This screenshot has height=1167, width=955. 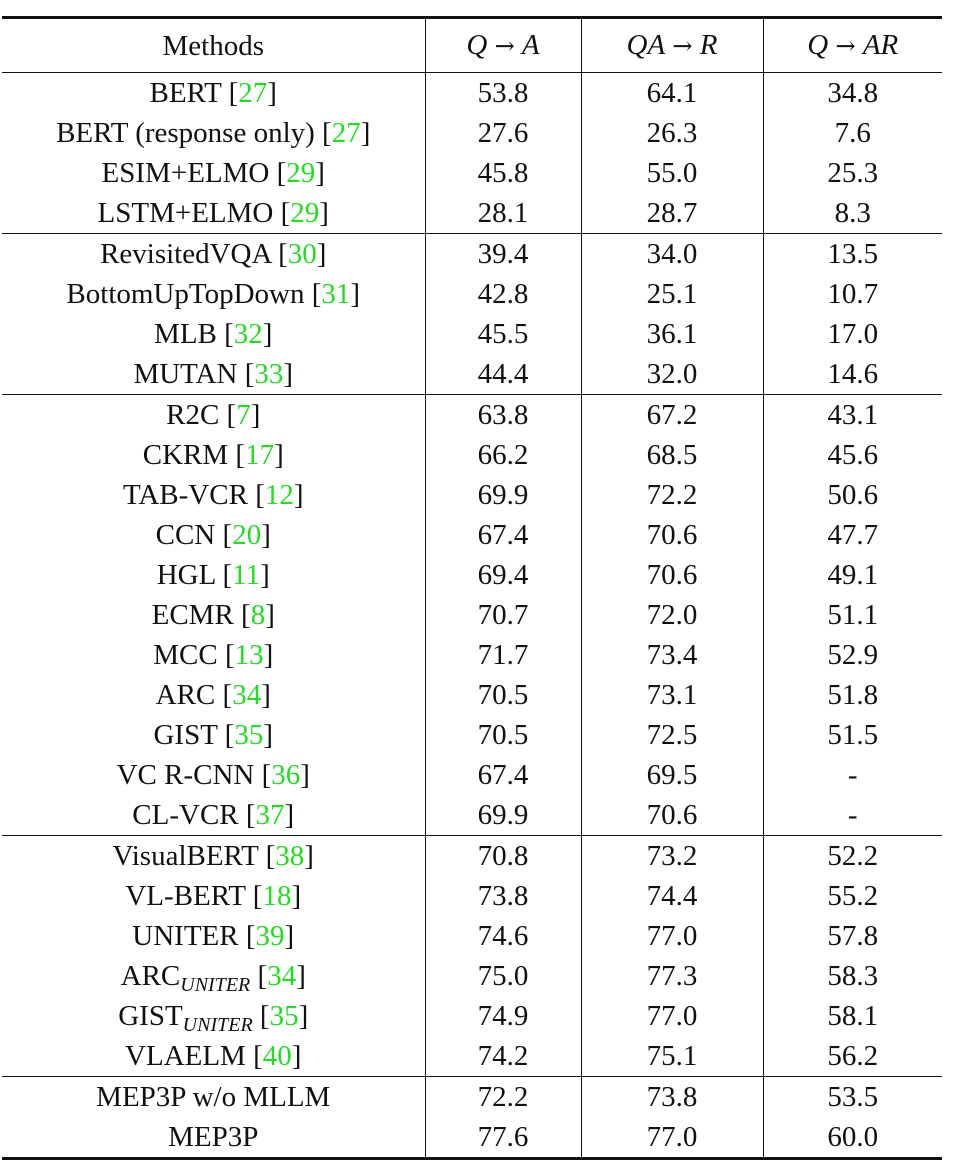 I want to click on value-cell: 66.2, so click(x=502, y=455).